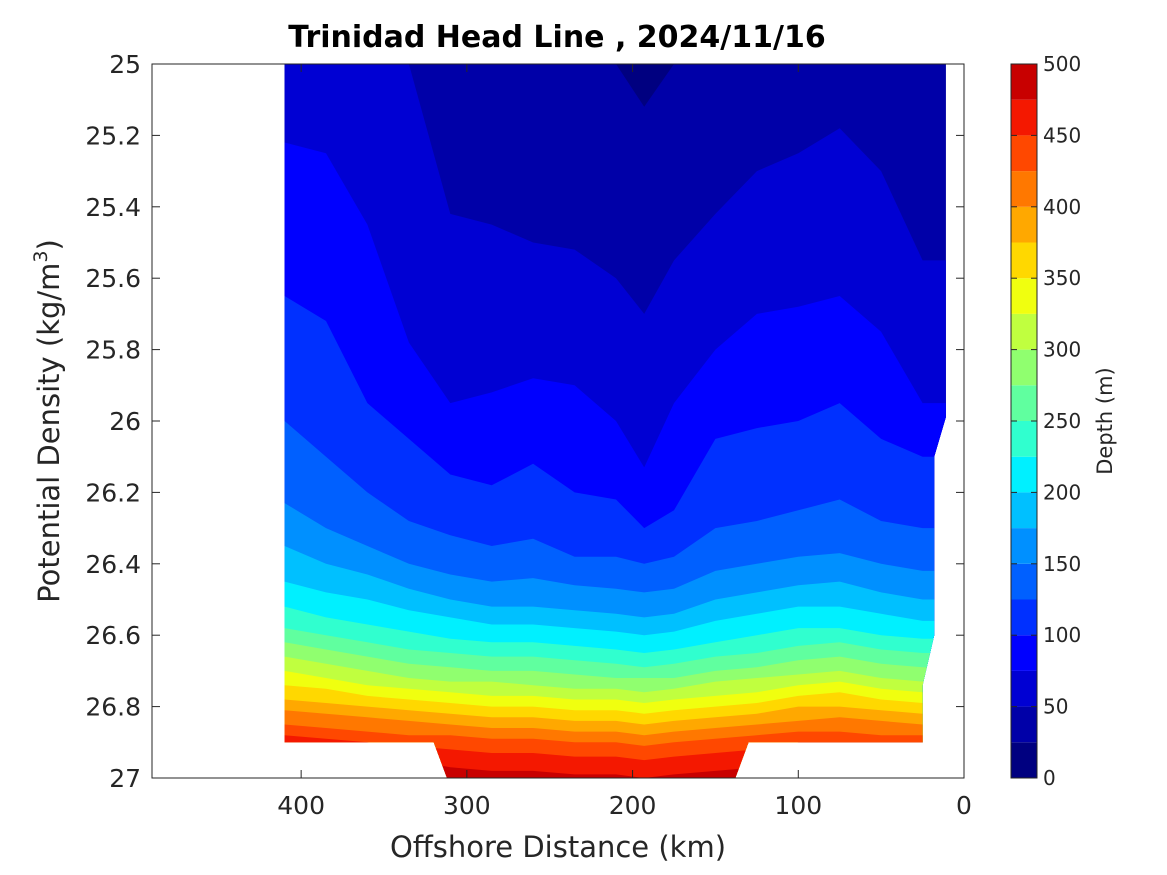  What do you see at coordinates (41, 256) in the screenshot?
I see `y-axis-title-superscript: 3` at bounding box center [41, 256].